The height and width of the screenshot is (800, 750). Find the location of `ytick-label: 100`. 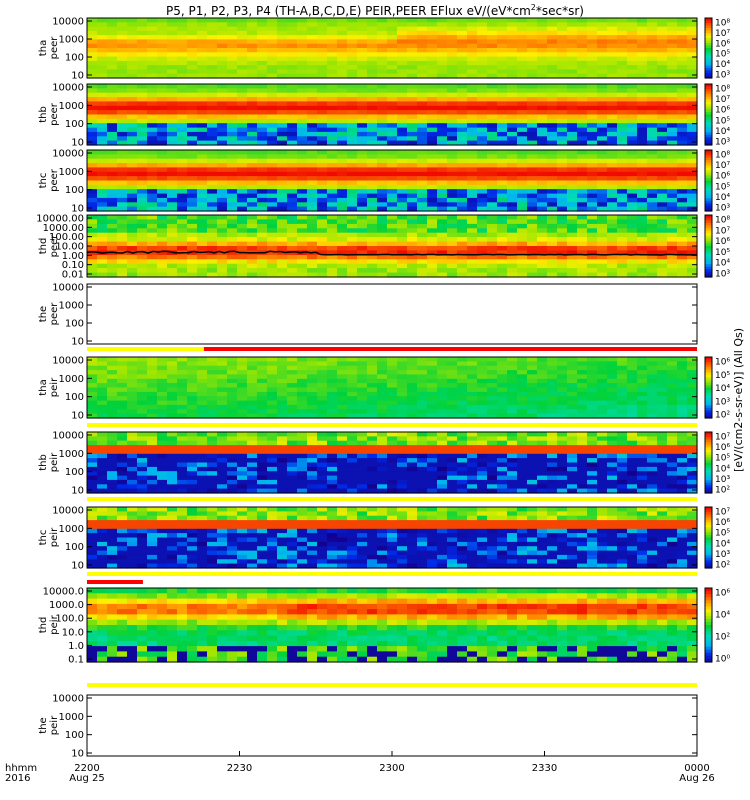

ytick-label: 100 is located at coordinates (74, 190).